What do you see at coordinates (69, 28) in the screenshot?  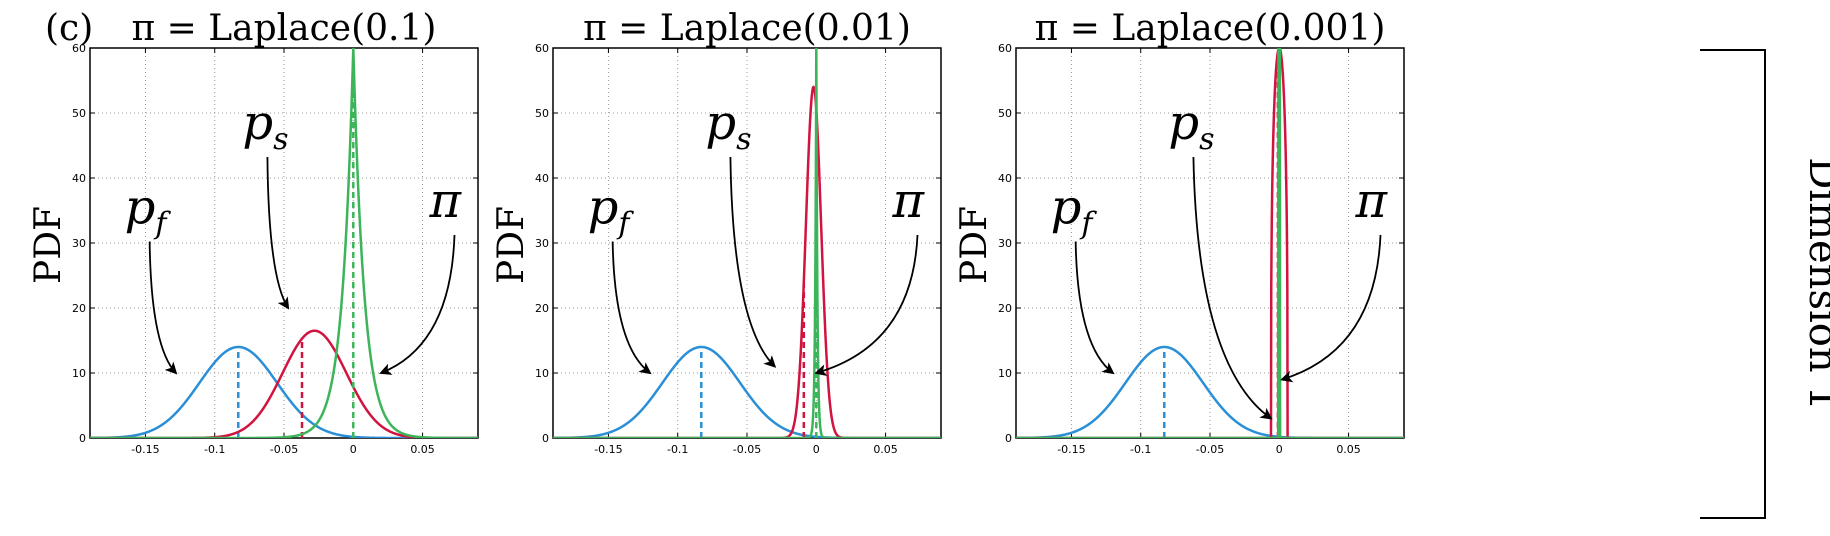 I see `panel-tag: (c)` at bounding box center [69, 28].